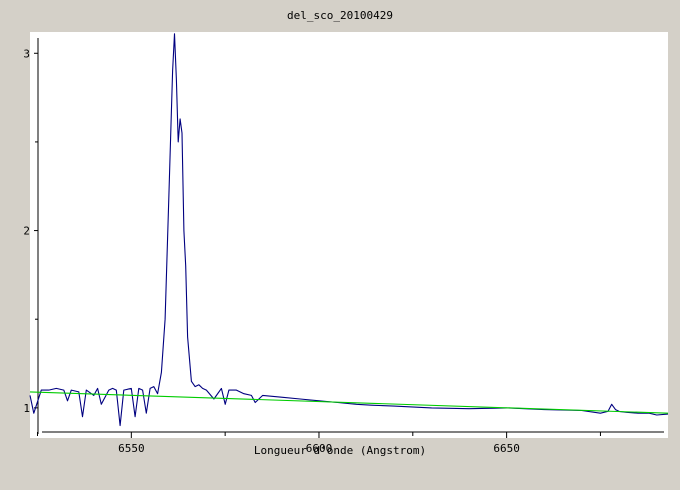  I want to click on chart-title: del_sco_20100429, so click(340, 15).